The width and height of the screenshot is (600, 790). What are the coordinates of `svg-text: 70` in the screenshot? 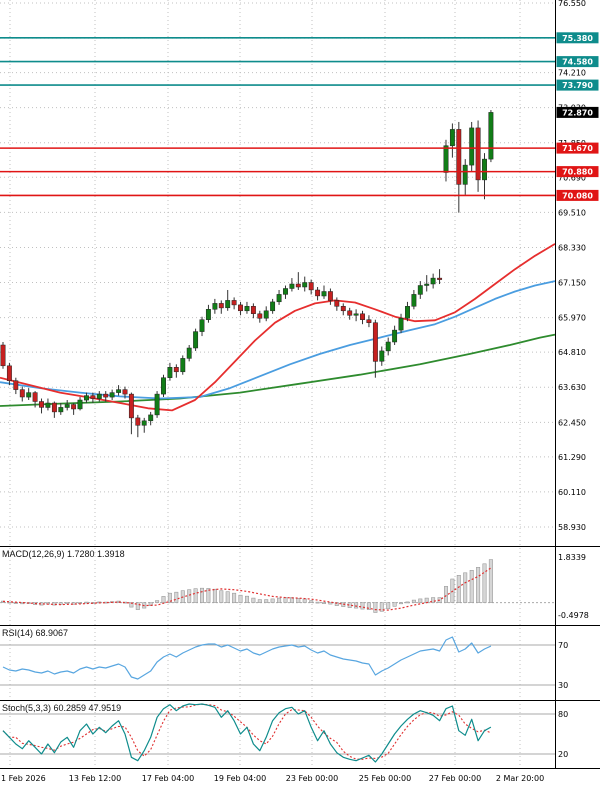 It's located at (563, 645).